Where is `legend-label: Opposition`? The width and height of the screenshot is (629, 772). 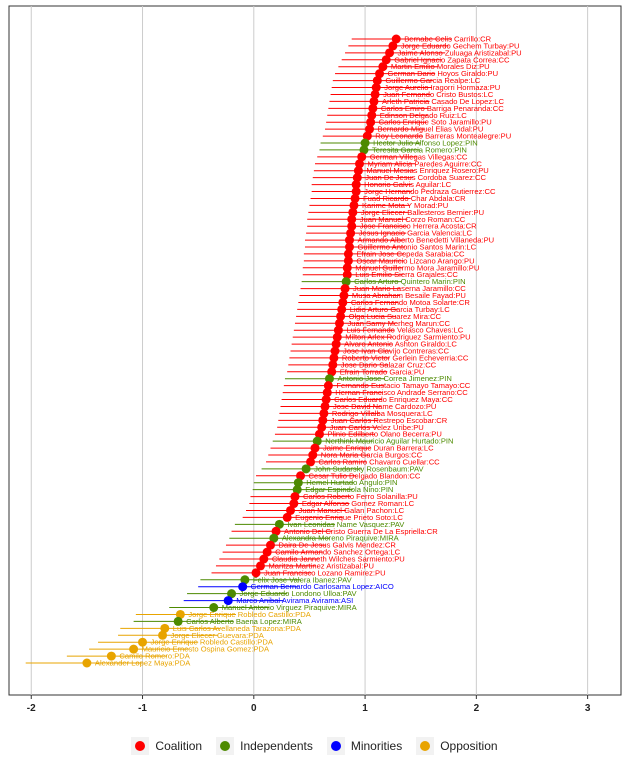 legend-label: Opposition is located at coordinates (469, 746).